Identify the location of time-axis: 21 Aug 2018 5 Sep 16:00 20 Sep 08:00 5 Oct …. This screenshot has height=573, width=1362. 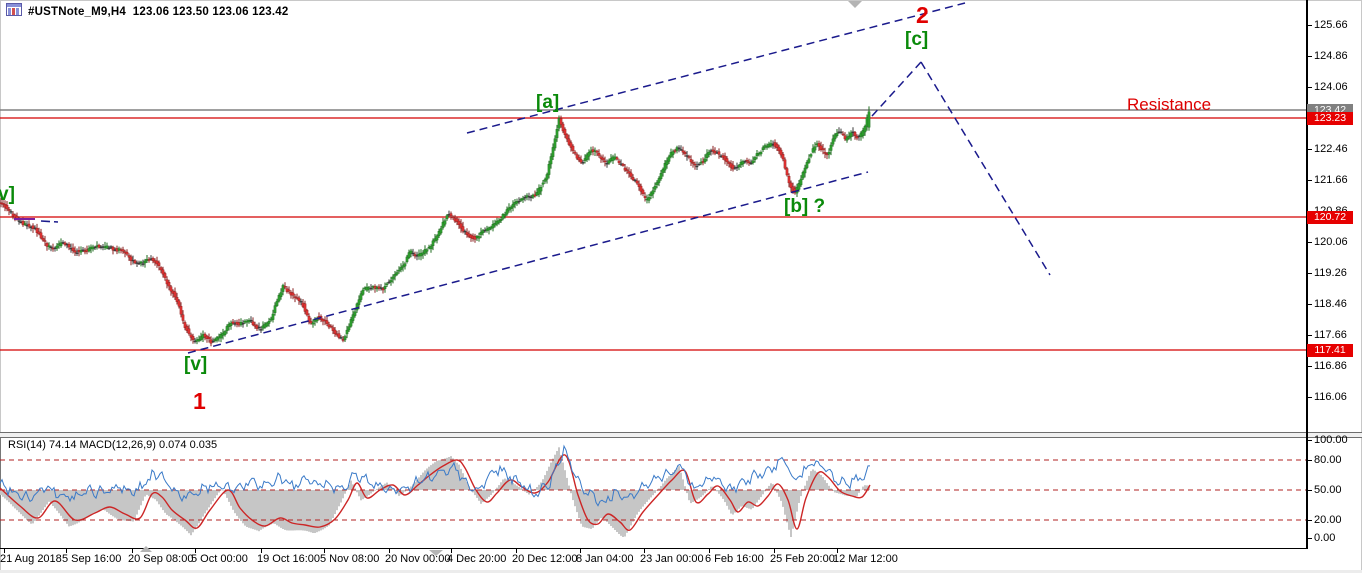
(681, 560).